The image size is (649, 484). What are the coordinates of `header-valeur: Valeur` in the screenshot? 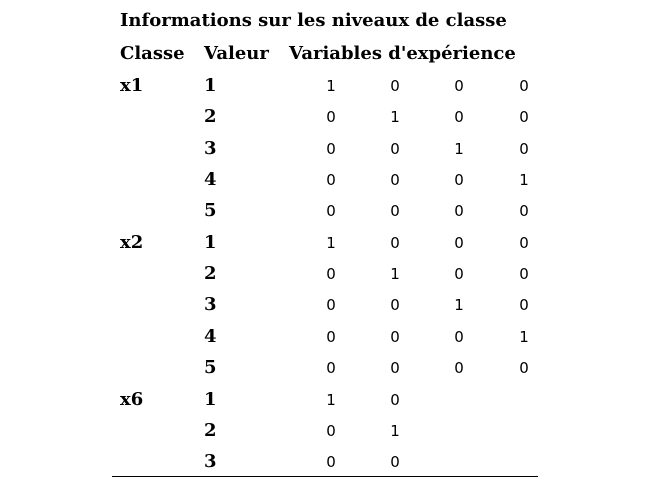 It's located at (236, 53).